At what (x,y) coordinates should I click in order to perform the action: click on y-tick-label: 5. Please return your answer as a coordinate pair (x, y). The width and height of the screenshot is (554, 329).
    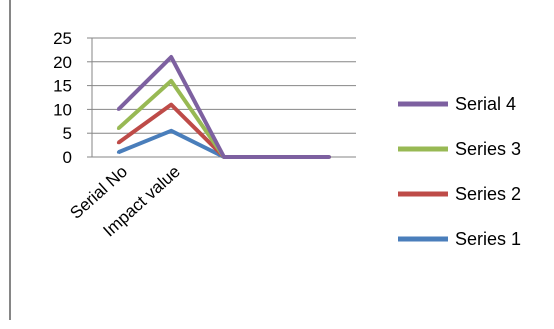
    Looking at the image, I should click on (67, 133).